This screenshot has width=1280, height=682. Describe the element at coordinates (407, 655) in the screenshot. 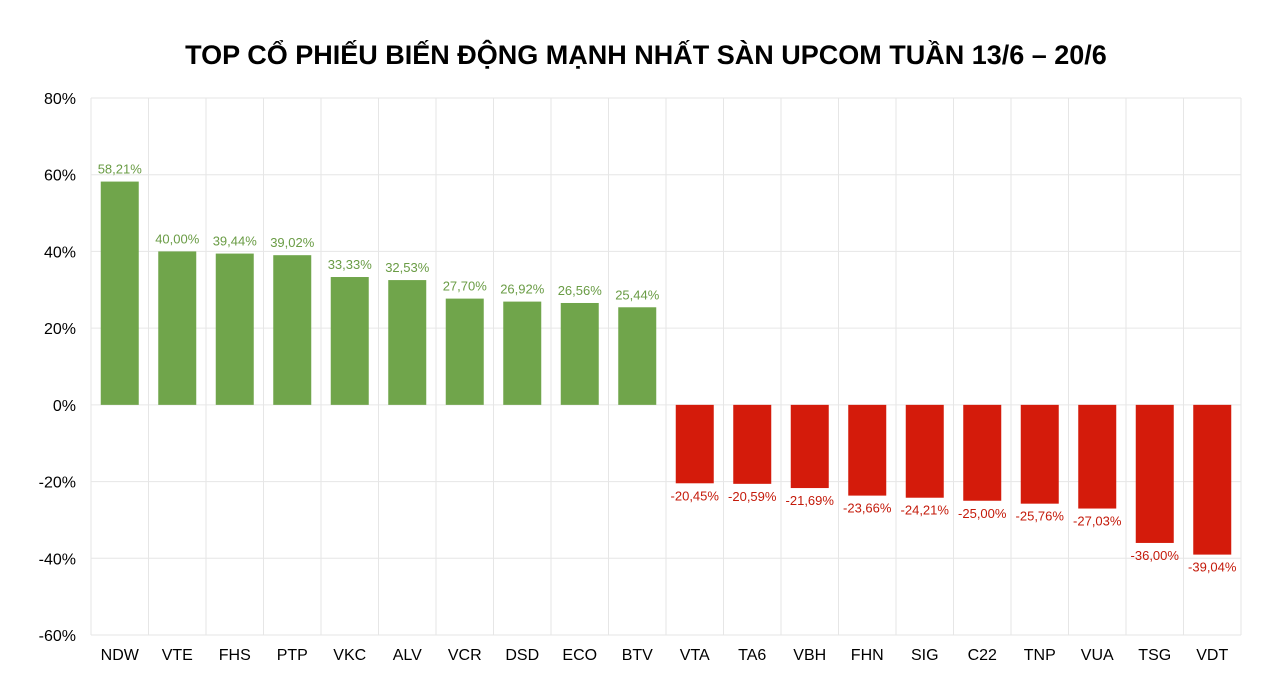

I see `x-tick-label: ALV` at that location.